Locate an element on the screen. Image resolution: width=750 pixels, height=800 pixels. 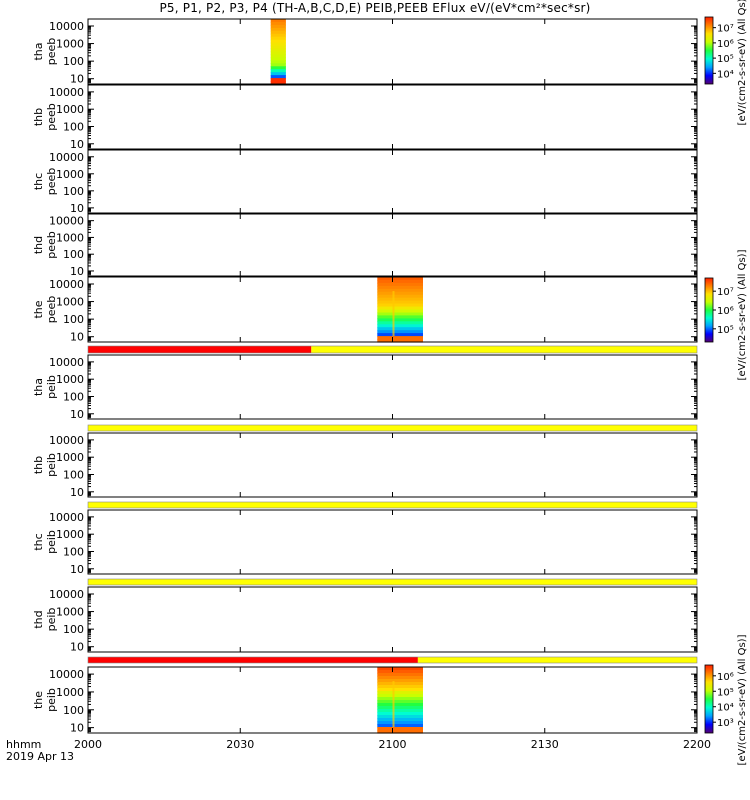
panel-thd-peeb: 10 100 1000 10000 thd peeb is located at coordinates (365, 245).